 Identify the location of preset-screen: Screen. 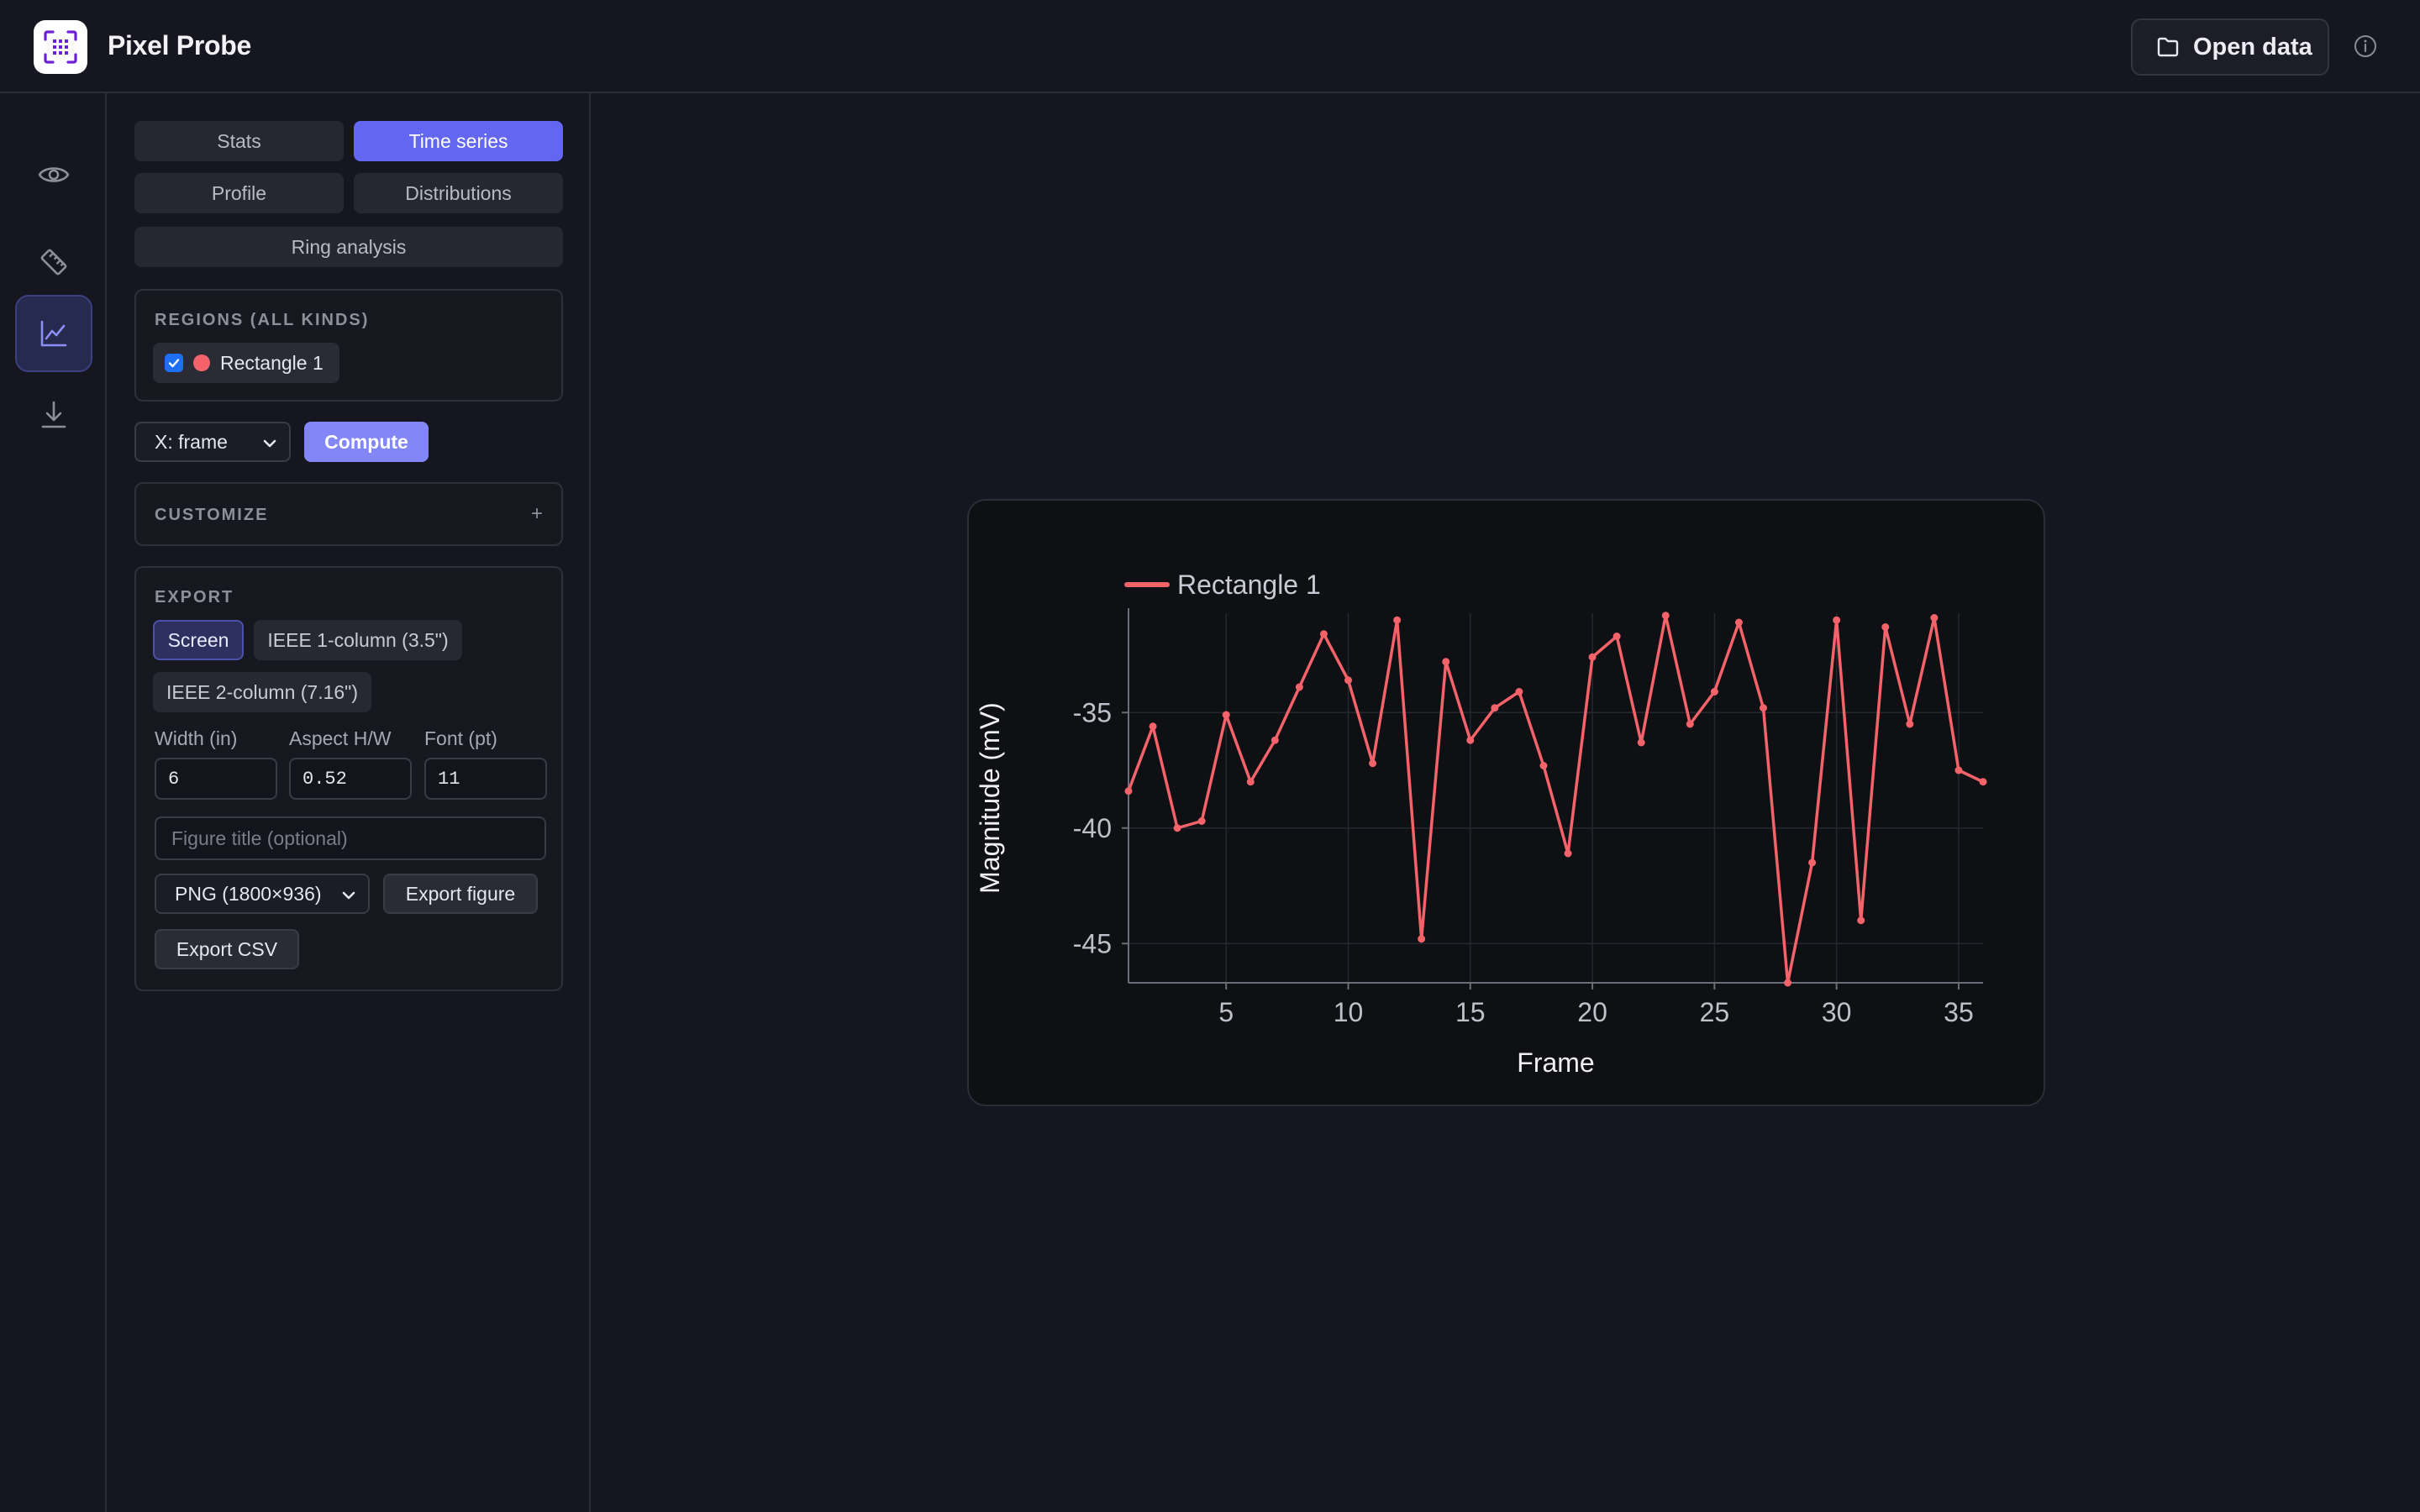
(199, 640).